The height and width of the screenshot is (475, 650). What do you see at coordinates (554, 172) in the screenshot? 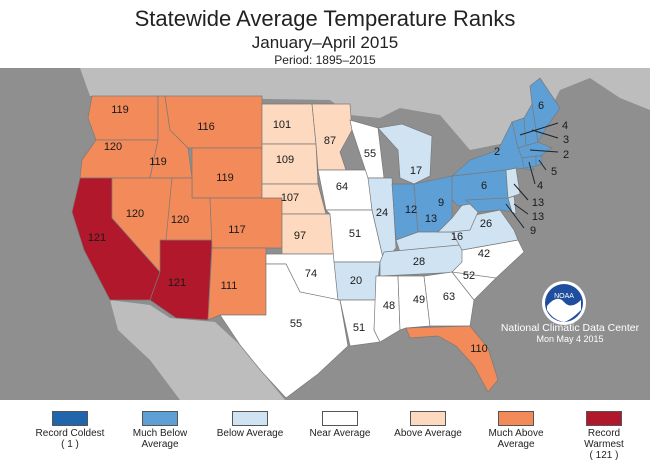
I see `rank-label-RI: 5` at bounding box center [554, 172].